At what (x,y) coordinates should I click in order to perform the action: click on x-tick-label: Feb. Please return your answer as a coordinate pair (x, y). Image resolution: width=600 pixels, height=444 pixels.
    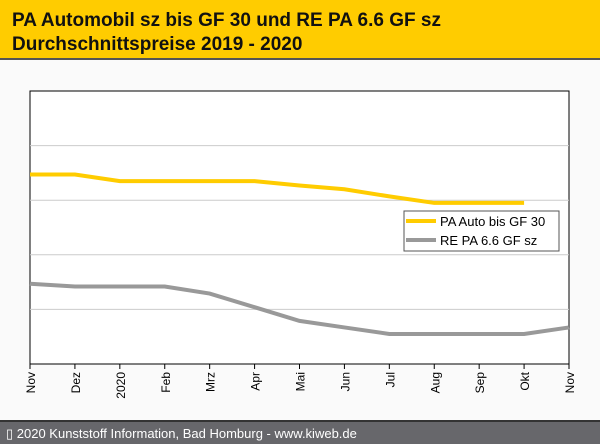
    Looking at the image, I should click on (166, 382).